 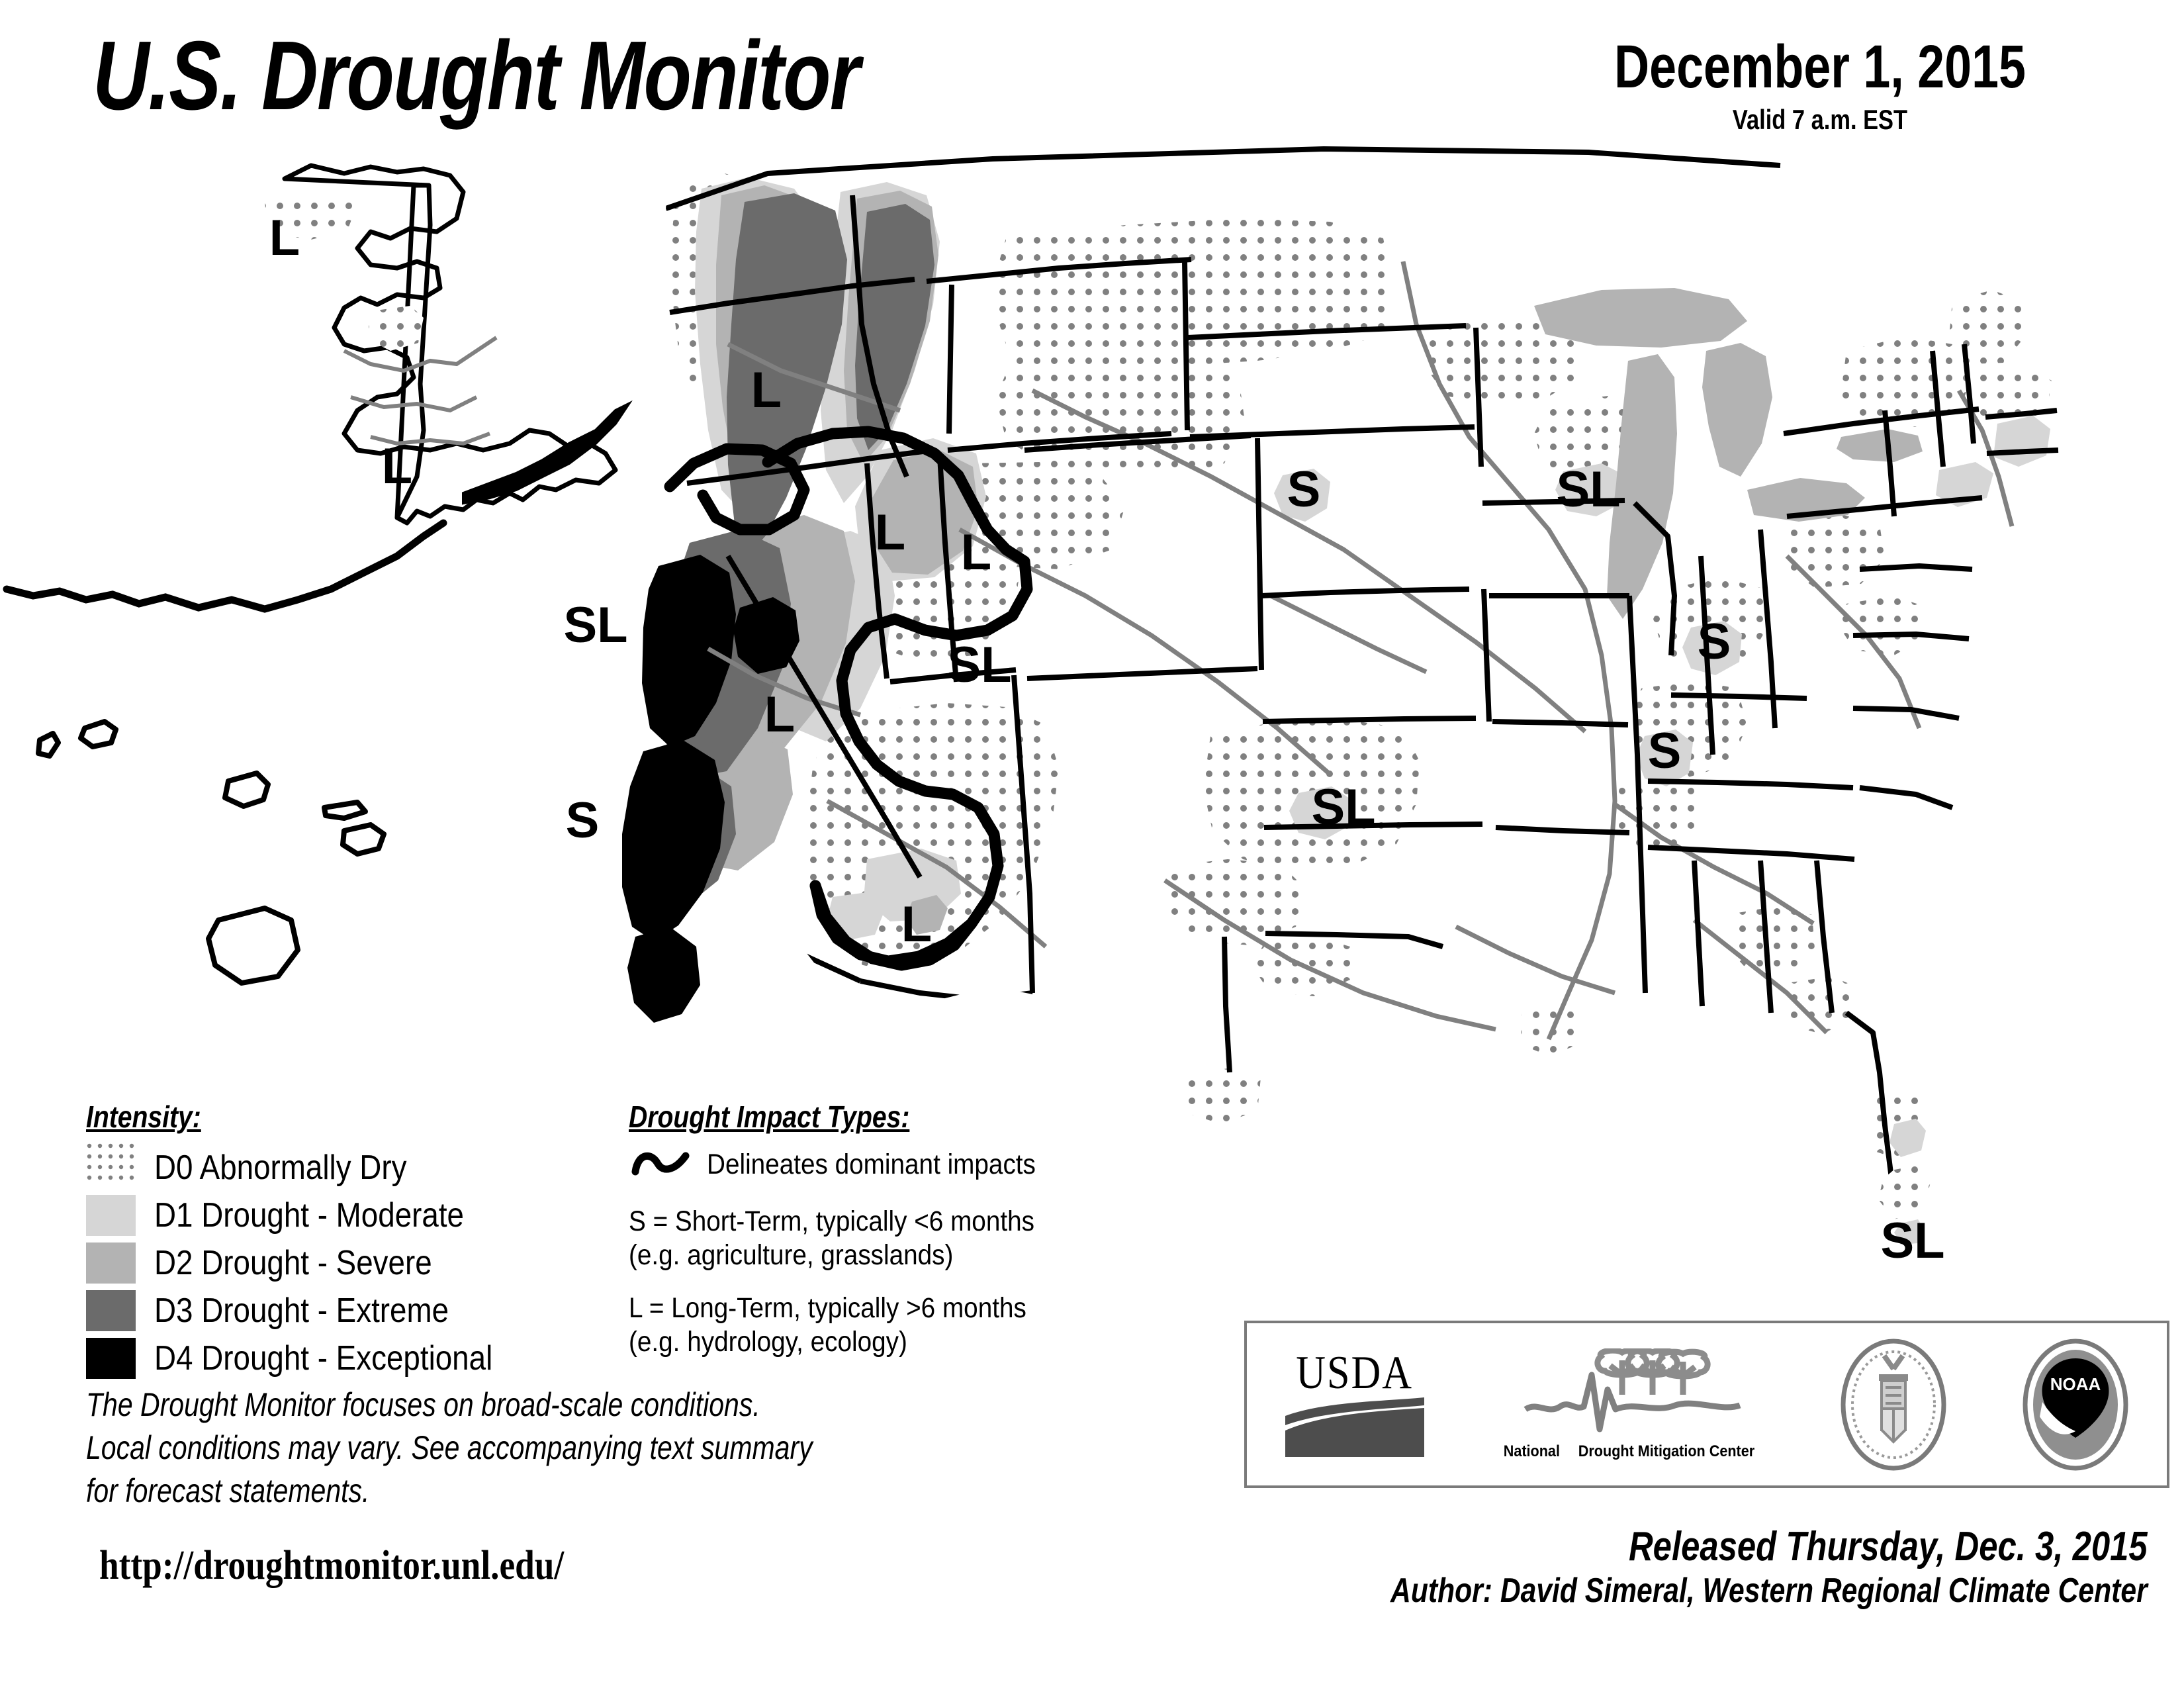 I want to click on aleutian-chain, so click(x=225, y=566).